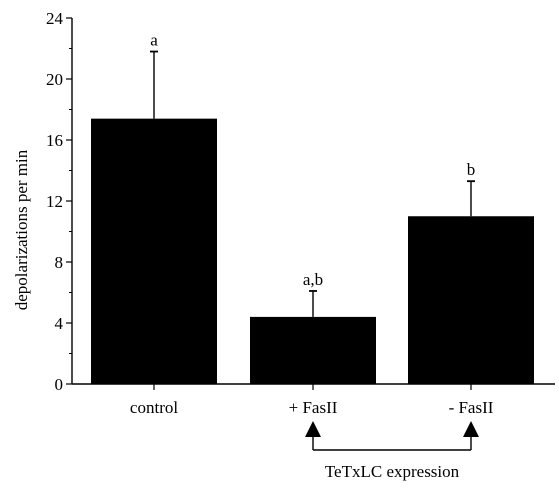 The width and height of the screenshot is (559, 488). I want to click on category-labels: control + FasII - FasII, so click(312, 400).